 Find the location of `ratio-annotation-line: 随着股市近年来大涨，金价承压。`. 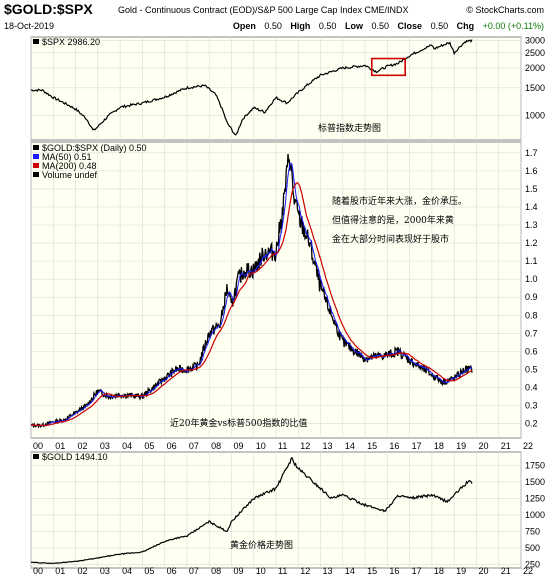

ratio-annotation-line: 随着股市近年来大涨，金价承压。 is located at coordinates (399, 201).